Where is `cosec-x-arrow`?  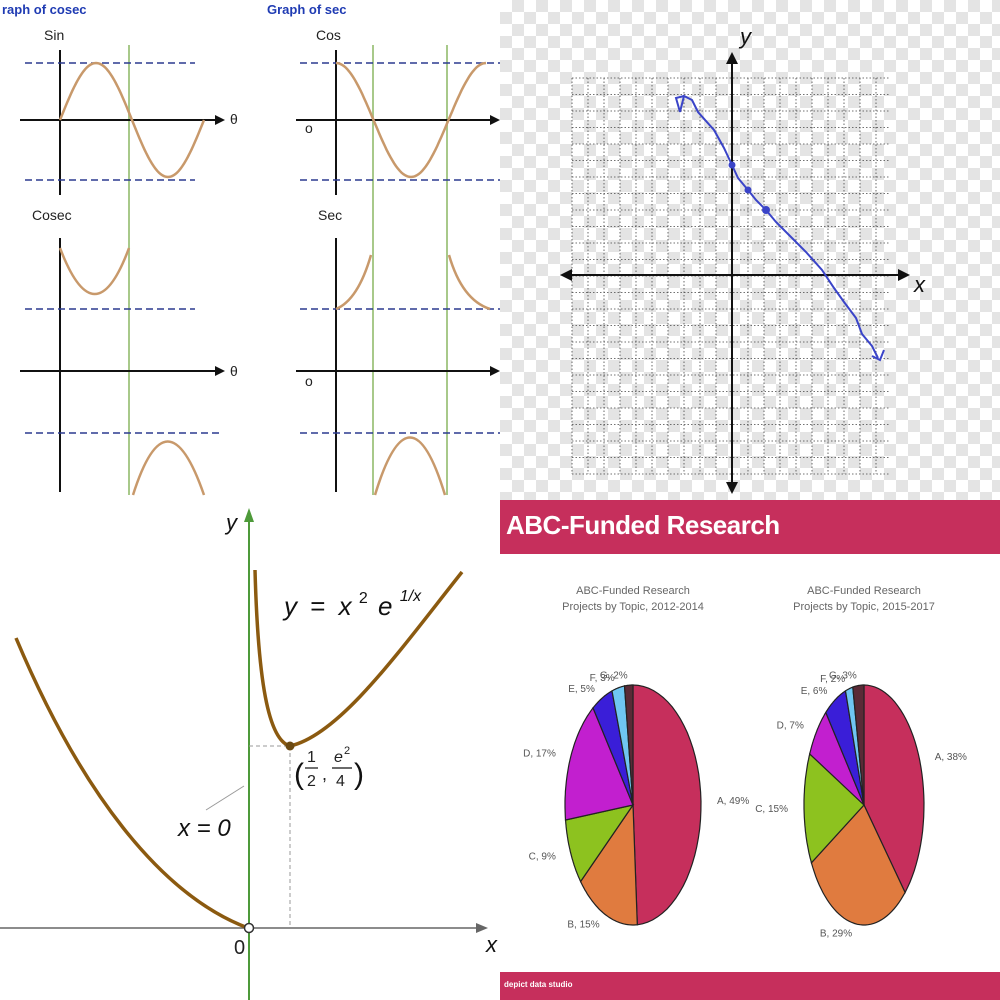 cosec-x-arrow is located at coordinates (220, 371).